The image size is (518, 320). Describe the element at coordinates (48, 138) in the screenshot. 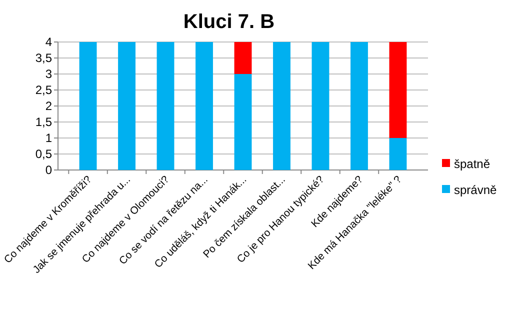

I see `y-tick-label: 1` at that location.